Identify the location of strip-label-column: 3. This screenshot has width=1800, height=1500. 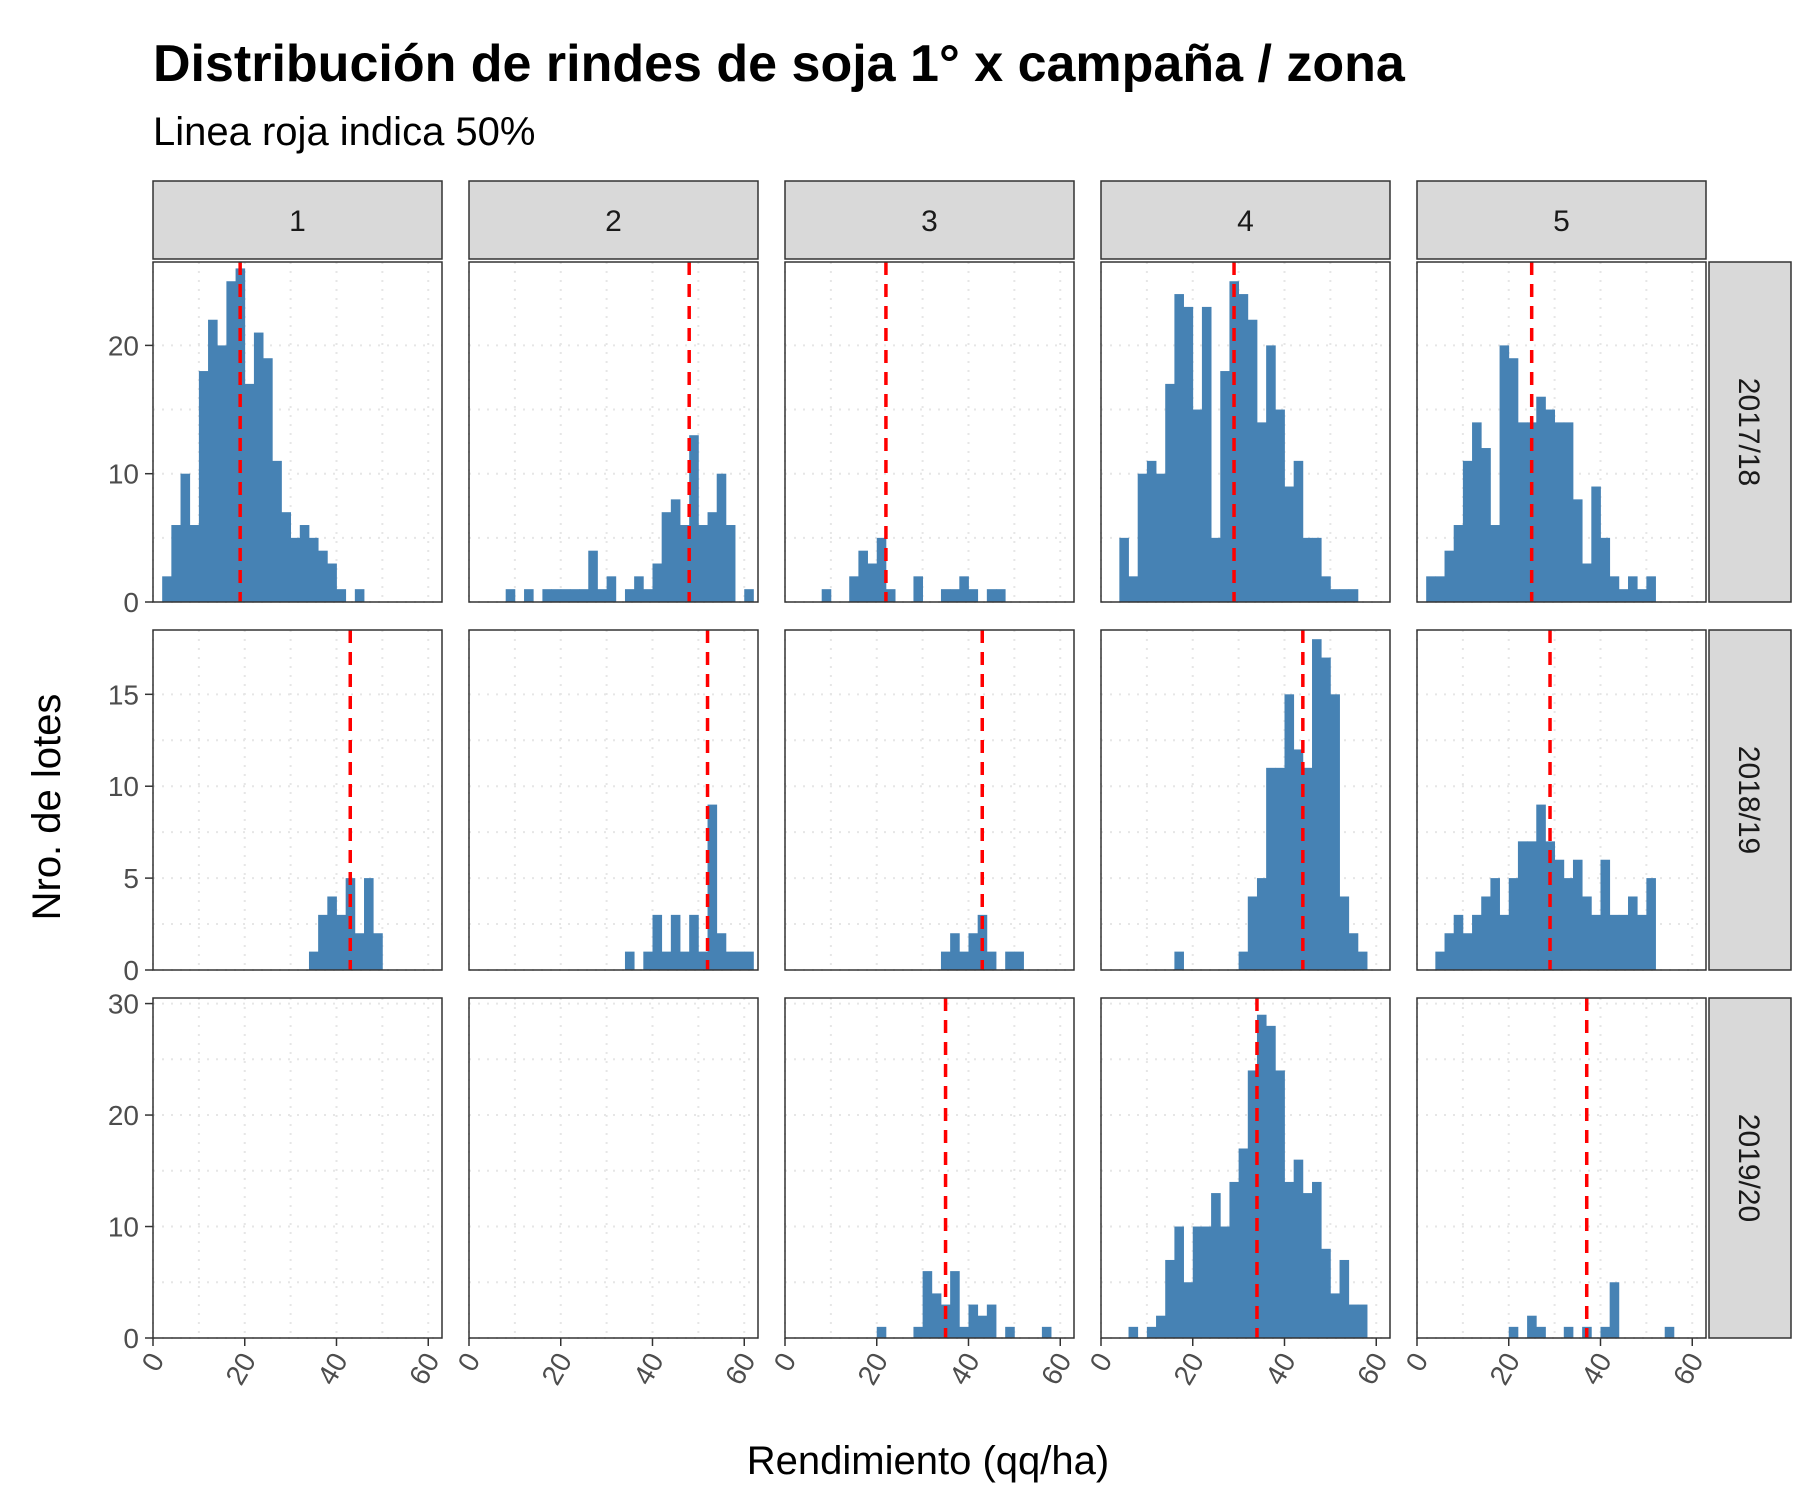
(929, 221).